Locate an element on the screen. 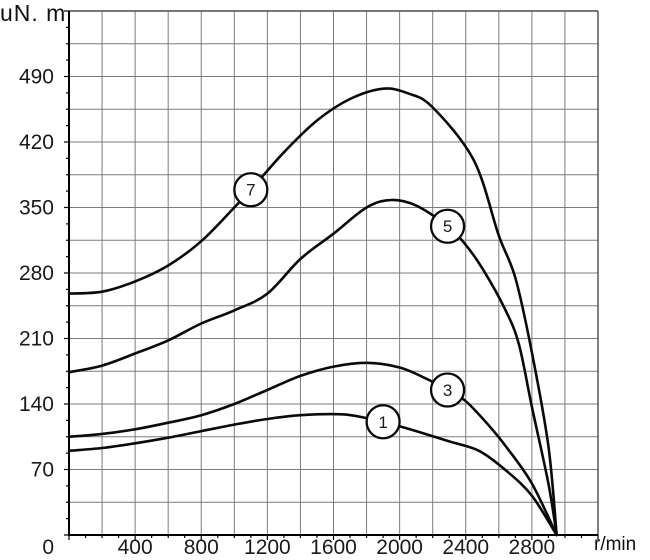 The width and height of the screenshot is (650, 560). x-axis-unit-label: r/min is located at coordinates (615, 544).